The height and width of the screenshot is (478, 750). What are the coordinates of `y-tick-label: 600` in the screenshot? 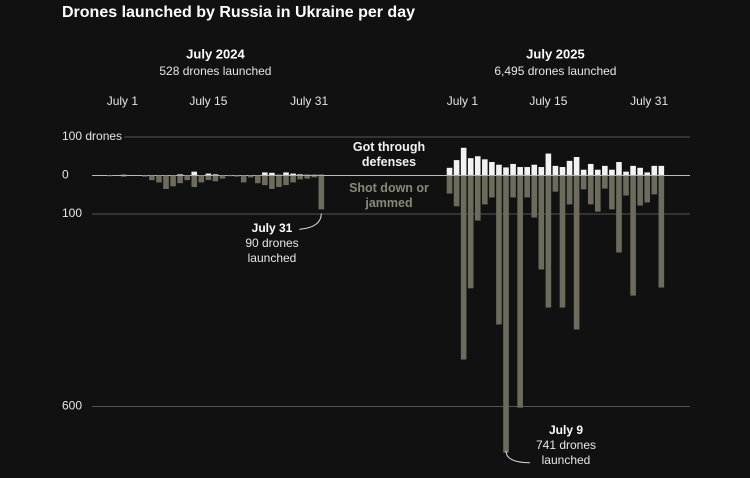 It's located at (72, 406).